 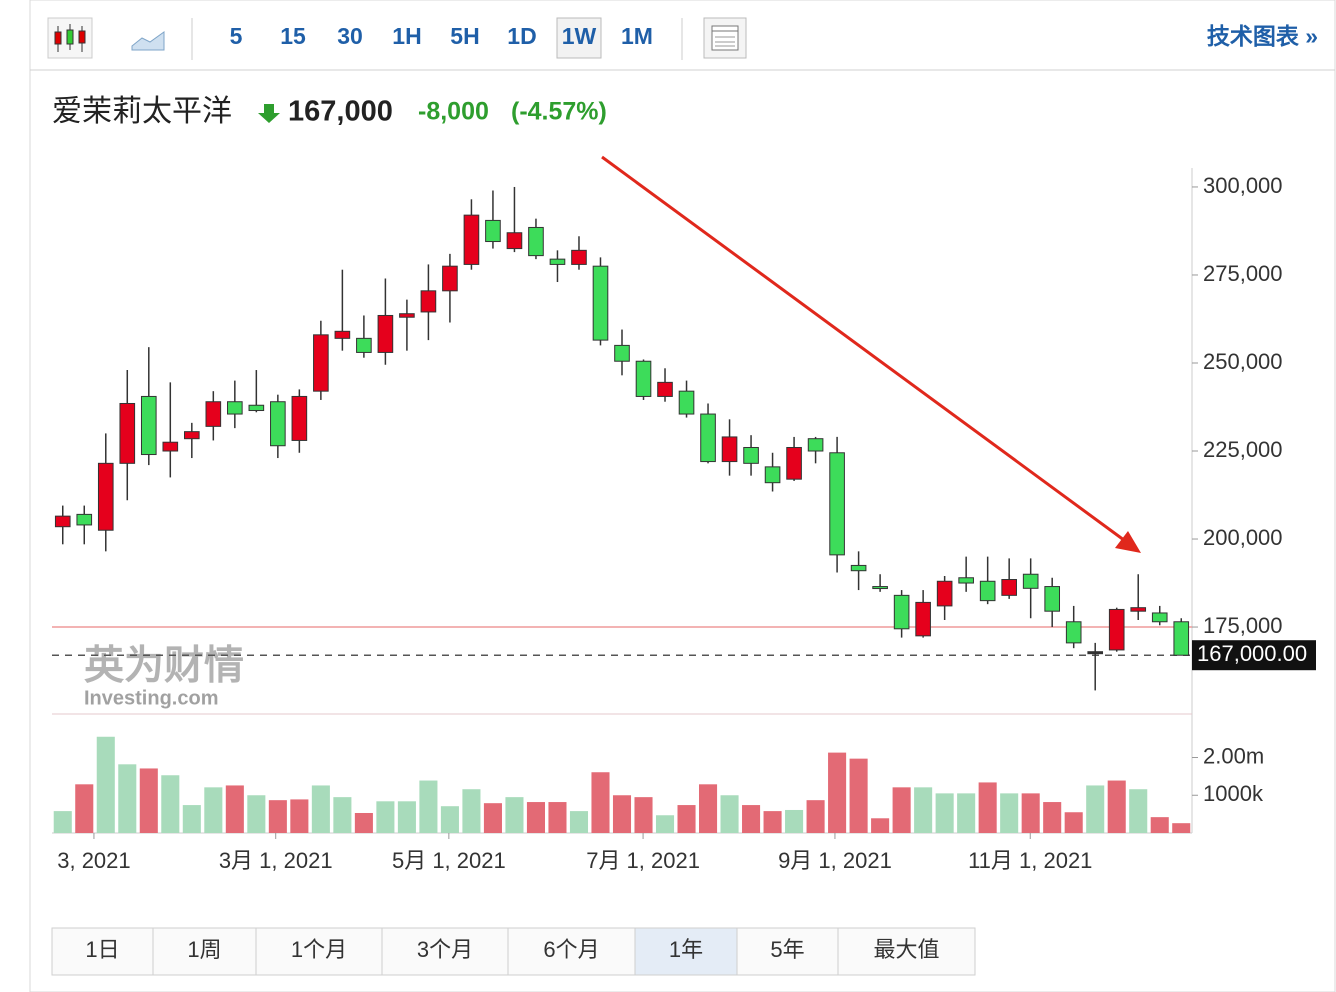 I want to click on interval-active-box, so click(x=579, y=38).